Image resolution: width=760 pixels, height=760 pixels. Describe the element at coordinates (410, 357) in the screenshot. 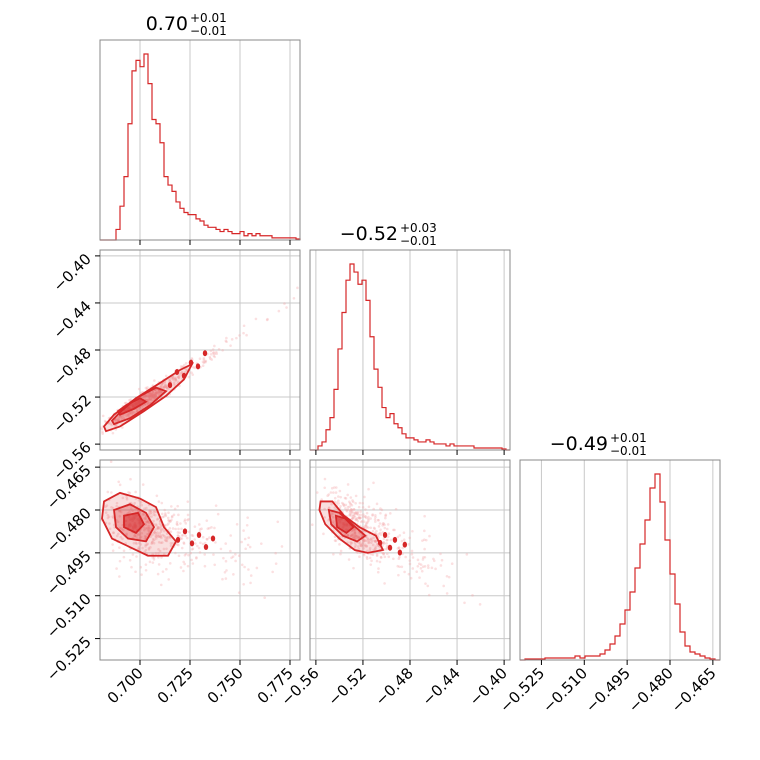

I see `histogram-line` at that location.